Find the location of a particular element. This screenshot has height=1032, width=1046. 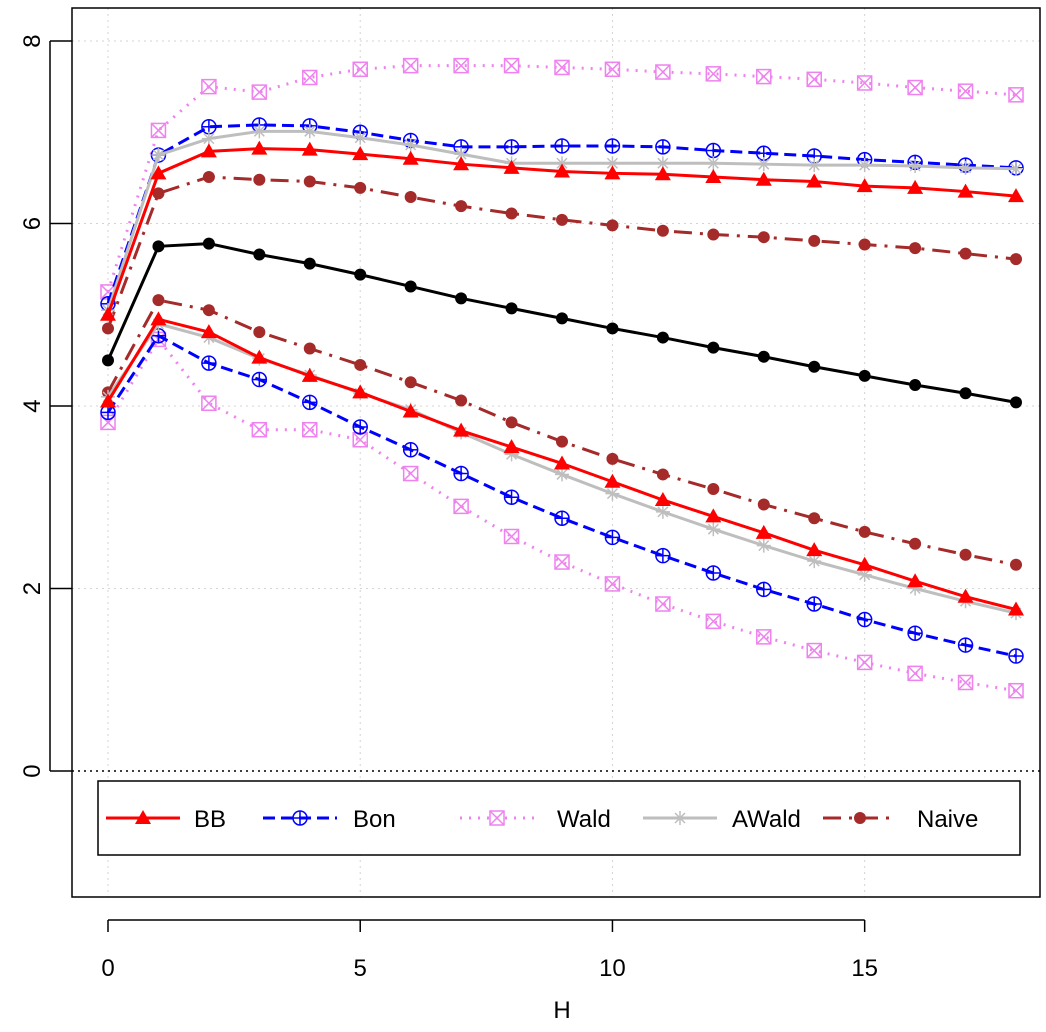

legend-label-bb: BB is located at coordinates (210, 819).